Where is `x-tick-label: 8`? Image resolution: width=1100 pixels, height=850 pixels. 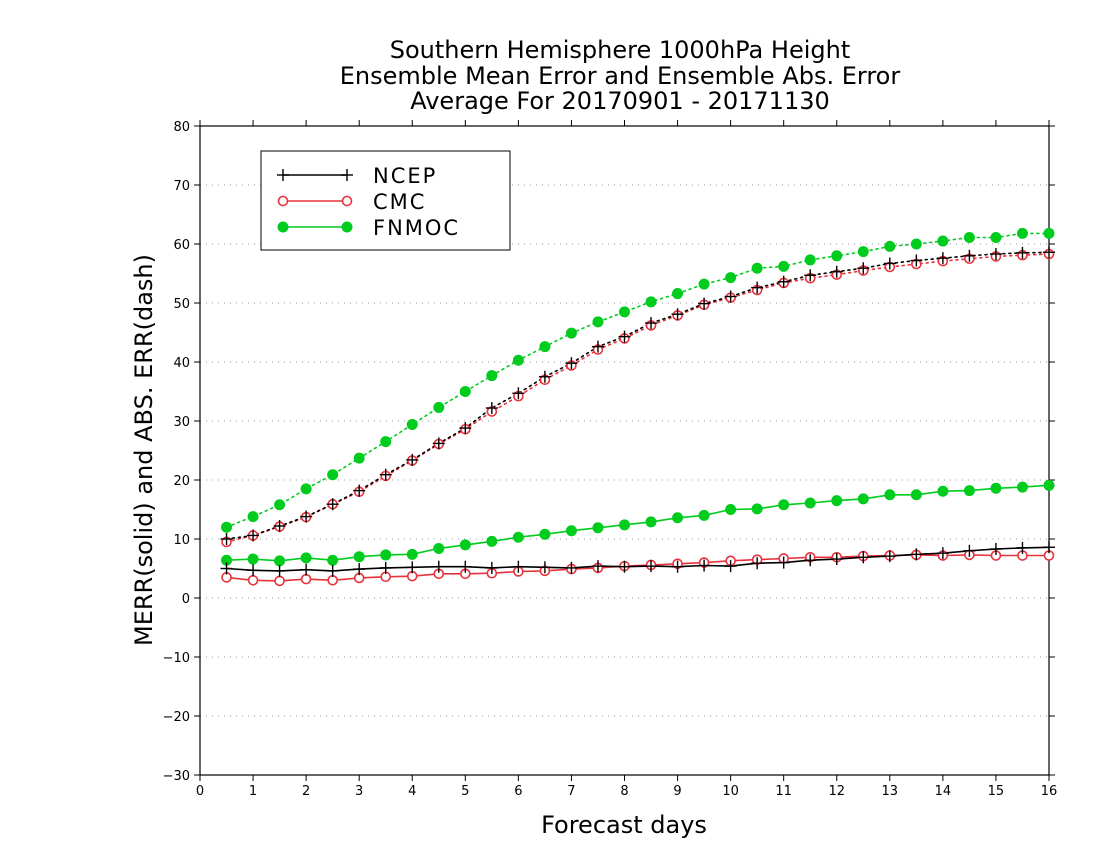 x-tick-label: 8 is located at coordinates (624, 791).